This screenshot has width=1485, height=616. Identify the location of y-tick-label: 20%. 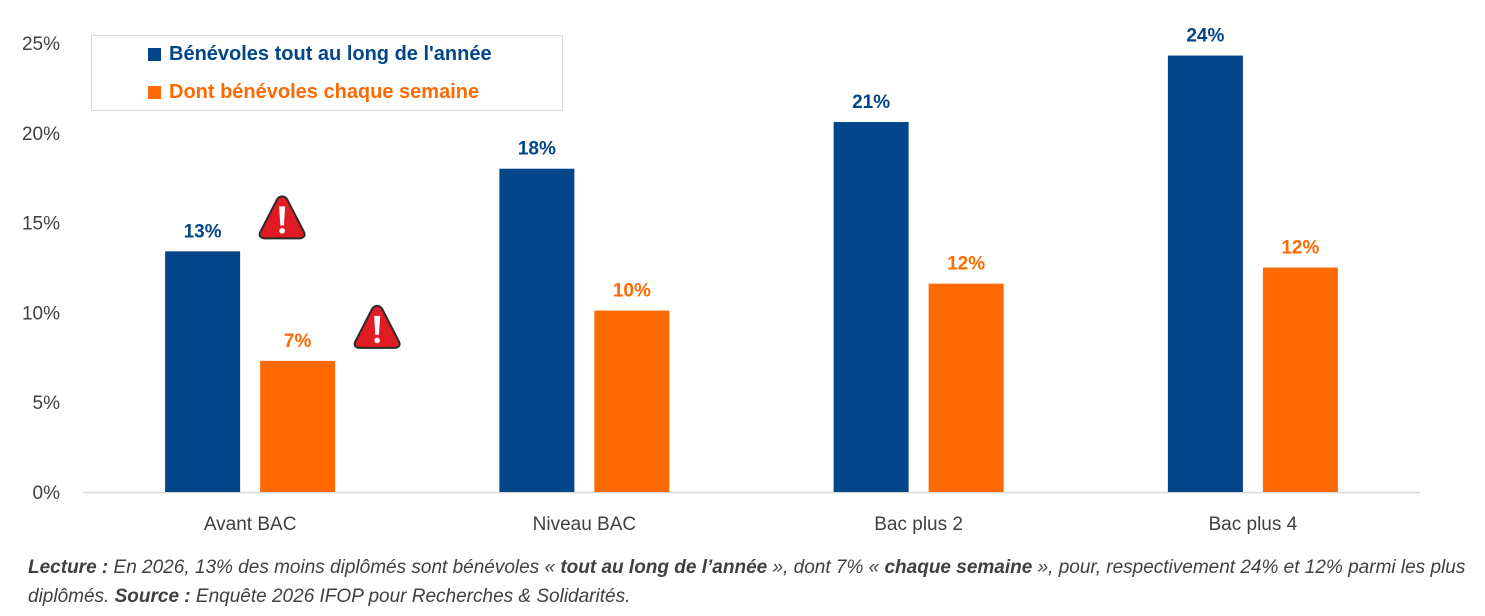
(41, 134).